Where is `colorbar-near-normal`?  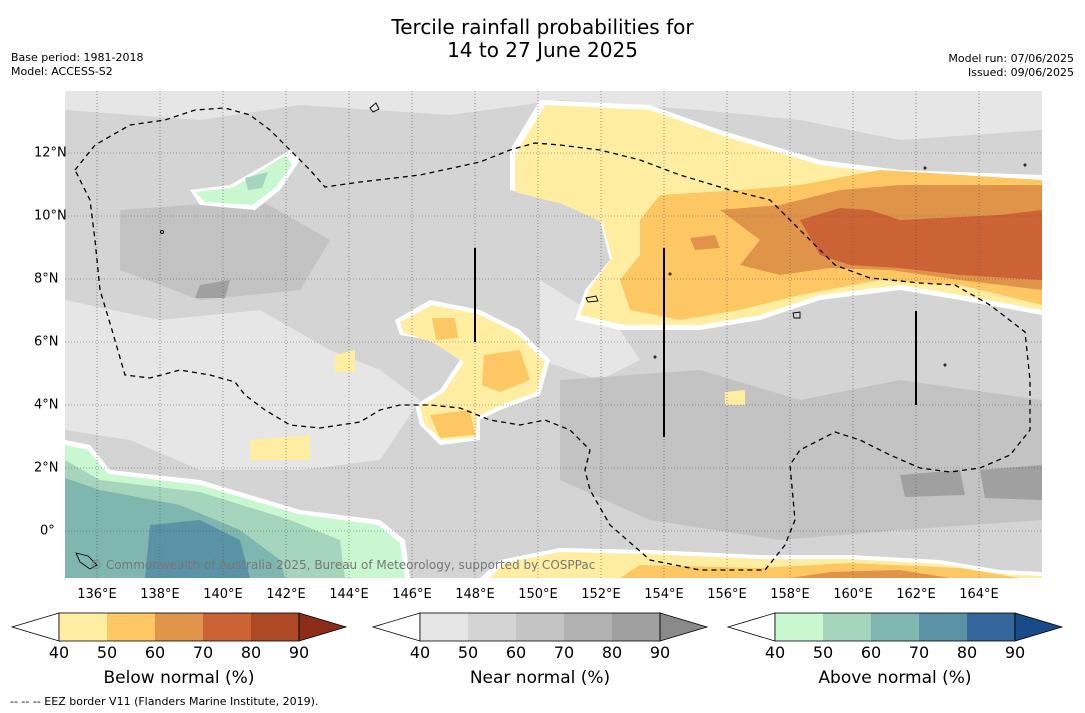
colorbar-near-normal is located at coordinates (540, 627).